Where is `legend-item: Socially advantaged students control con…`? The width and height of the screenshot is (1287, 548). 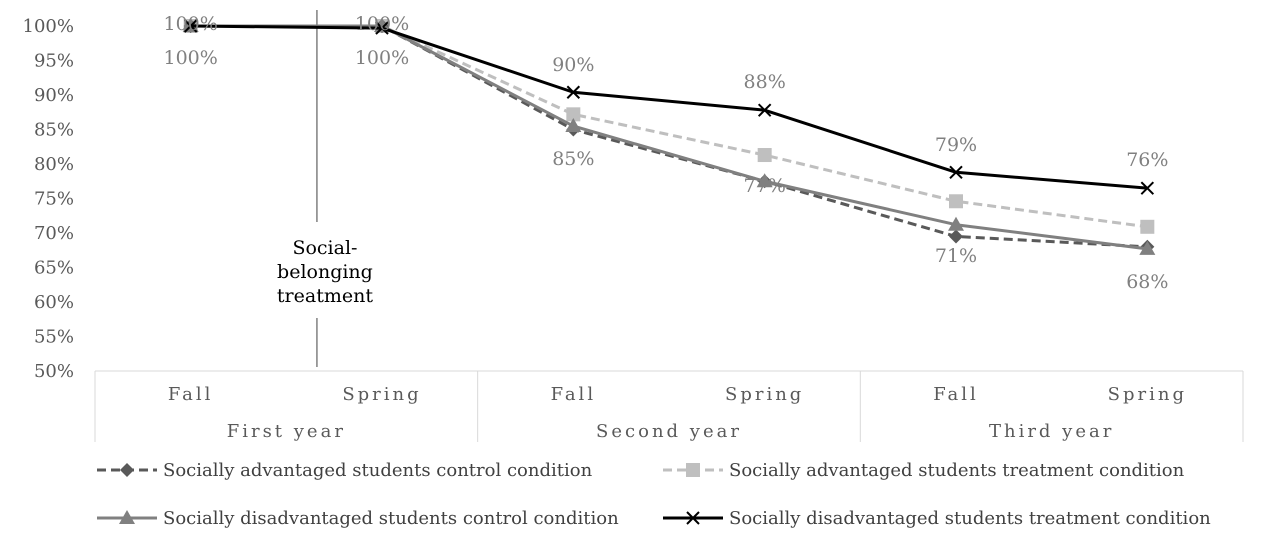 legend-item: Socially advantaged students control con… is located at coordinates (345, 470).